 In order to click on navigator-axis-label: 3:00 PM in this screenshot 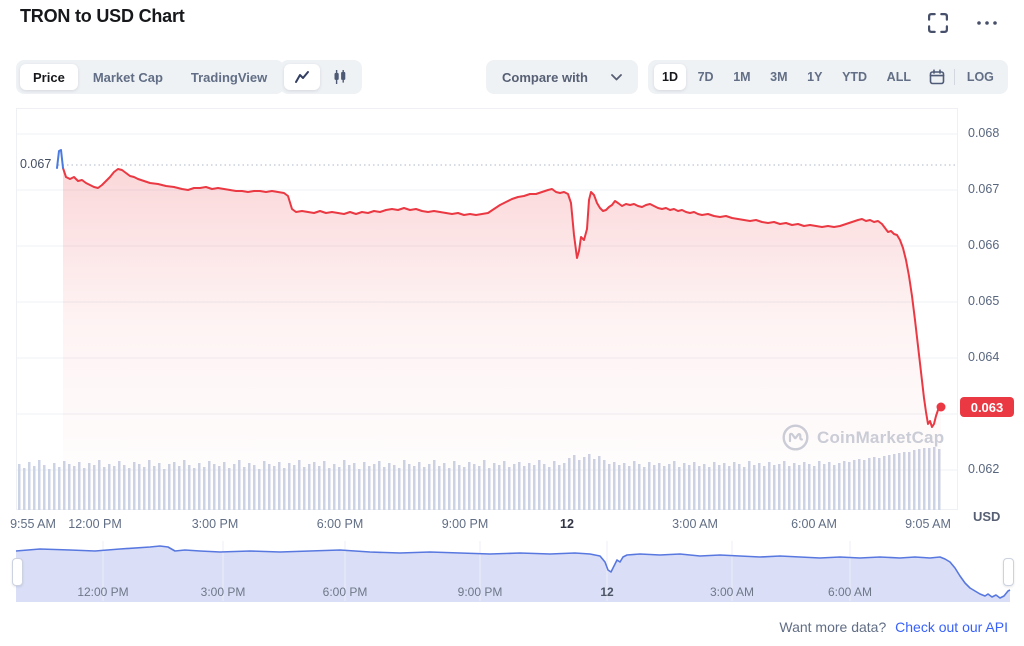, I will do `click(223, 592)`.